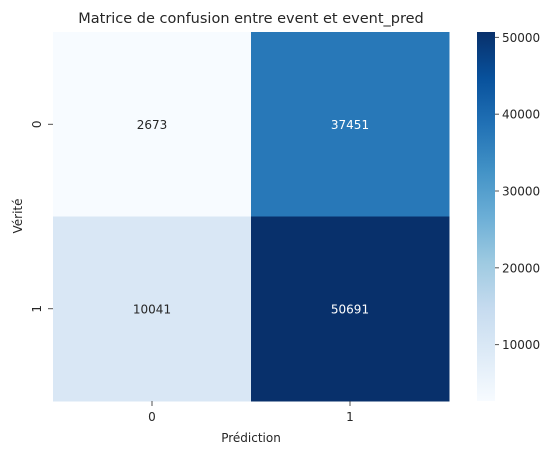  Describe the element at coordinates (251, 438) in the screenshot. I see `x-axis-label: Prédiction` at that location.